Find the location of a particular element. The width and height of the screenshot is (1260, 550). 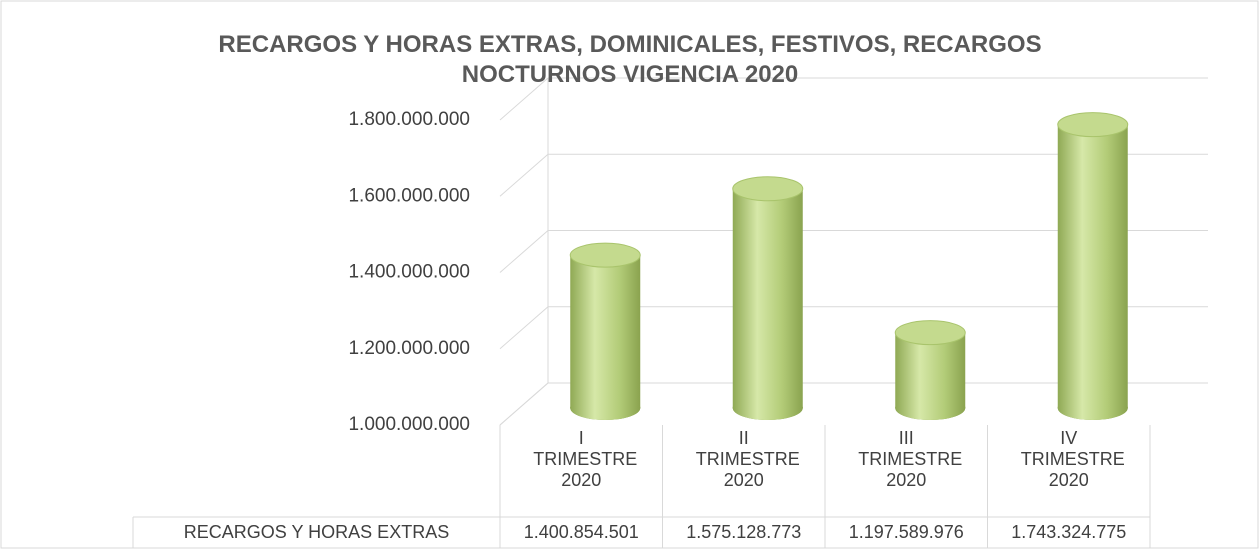

y-tick-label: 1.600.000.000 is located at coordinates (409, 195).